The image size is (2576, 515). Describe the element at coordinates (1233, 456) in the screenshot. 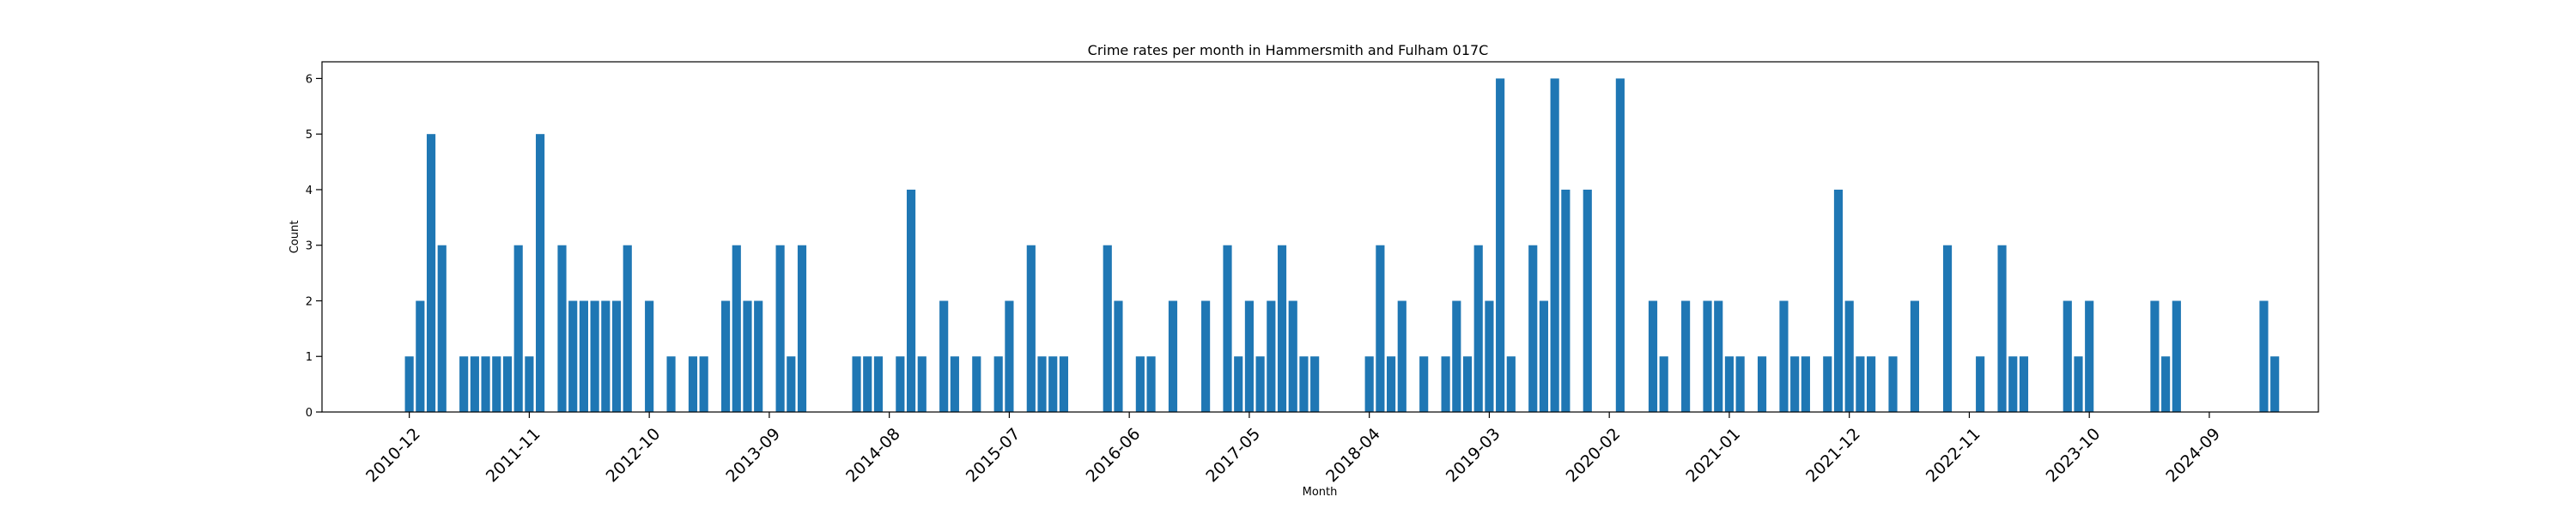

I see `x-tick-label: 2017-05` at that location.